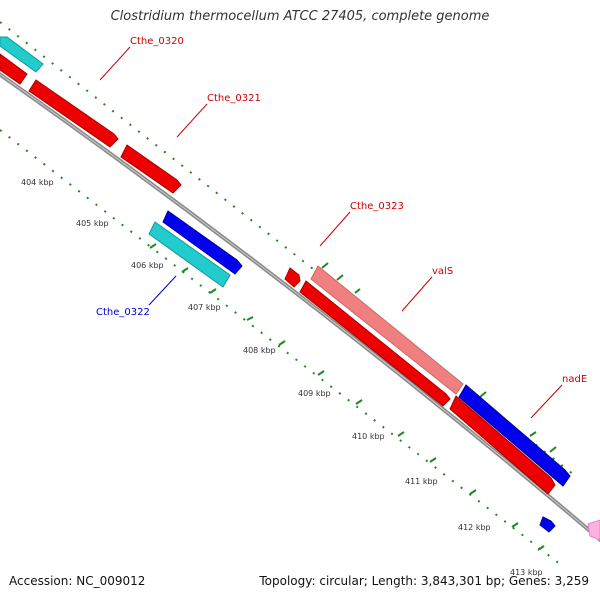  I want to click on cds-small-red, so click(292, 277).